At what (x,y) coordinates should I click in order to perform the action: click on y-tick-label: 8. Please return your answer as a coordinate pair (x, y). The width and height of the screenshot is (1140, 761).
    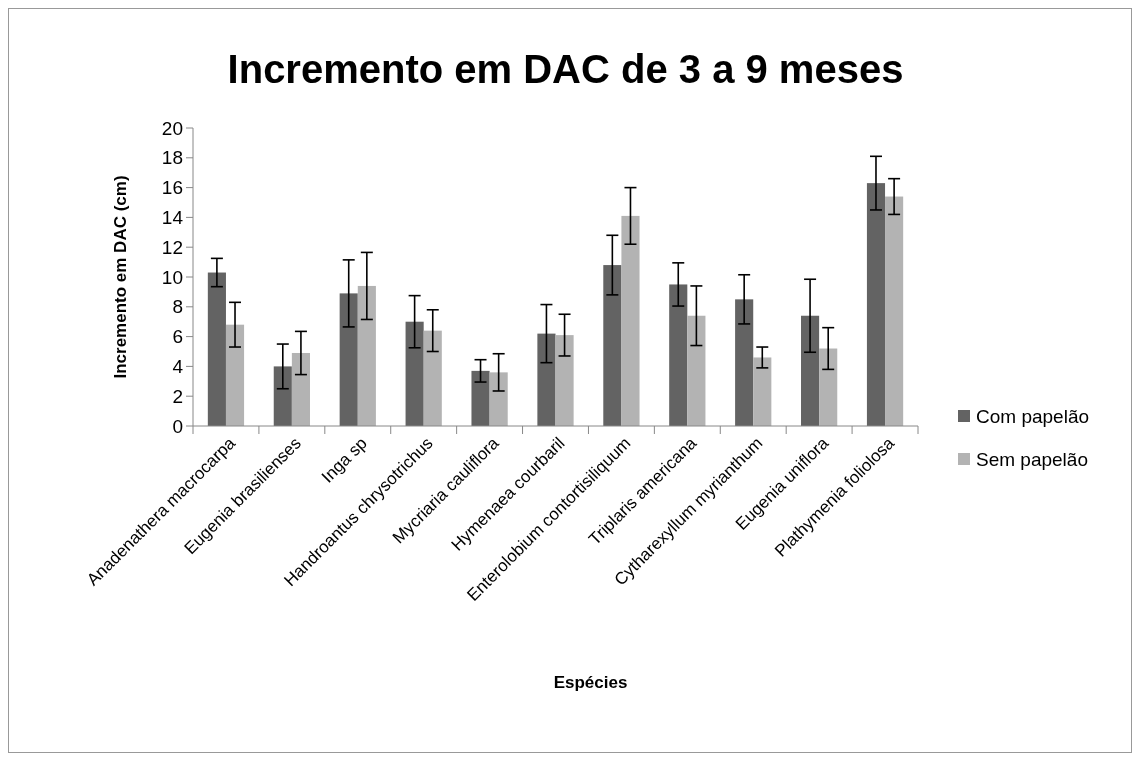
    Looking at the image, I should click on (177, 307).